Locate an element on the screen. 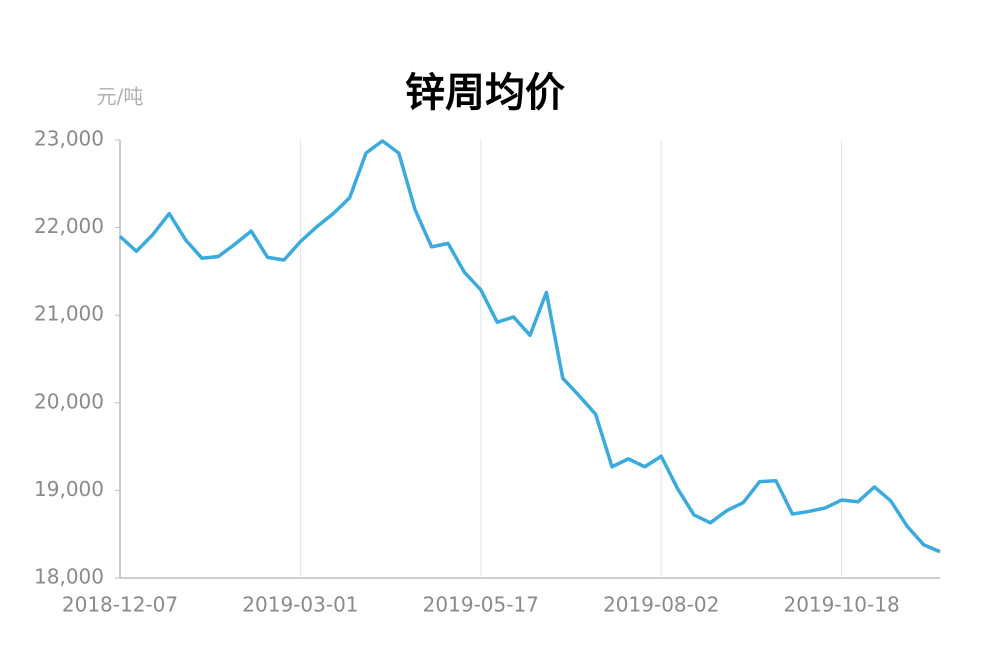 Image resolution: width=1000 pixels, height=660 pixels. y-tick-label: 22,000 is located at coordinates (69, 226).